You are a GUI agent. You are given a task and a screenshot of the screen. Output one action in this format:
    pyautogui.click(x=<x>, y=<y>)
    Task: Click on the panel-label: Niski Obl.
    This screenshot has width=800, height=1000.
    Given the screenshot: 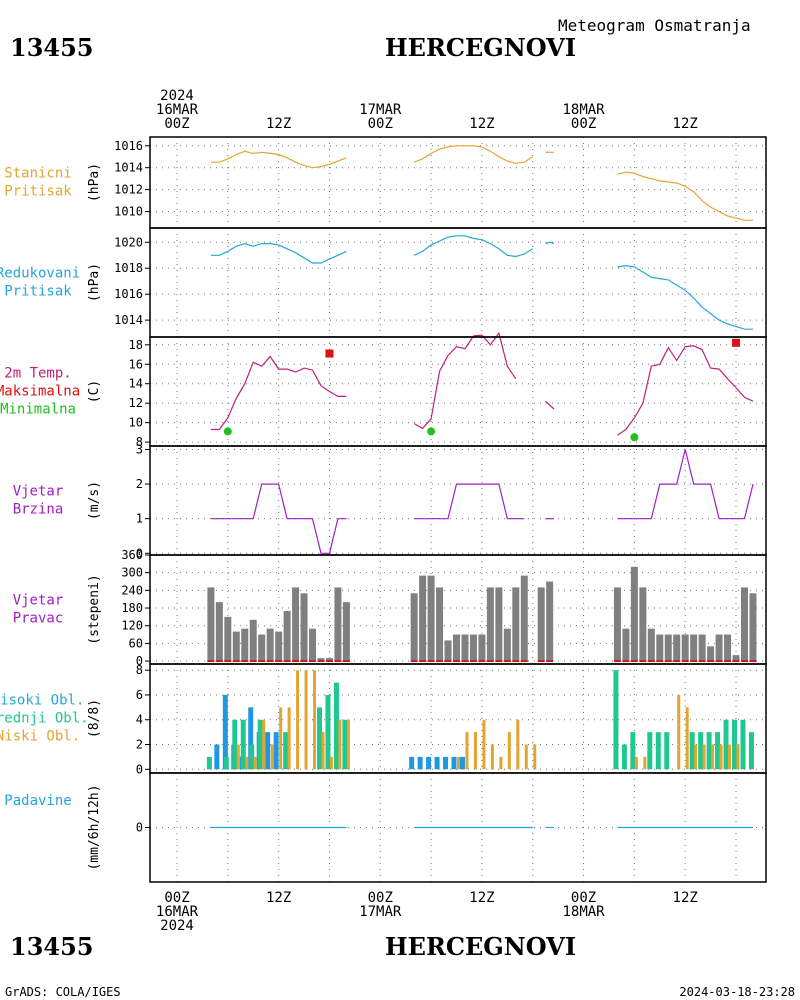 What is the action you would take?
    pyautogui.click(x=40, y=737)
    